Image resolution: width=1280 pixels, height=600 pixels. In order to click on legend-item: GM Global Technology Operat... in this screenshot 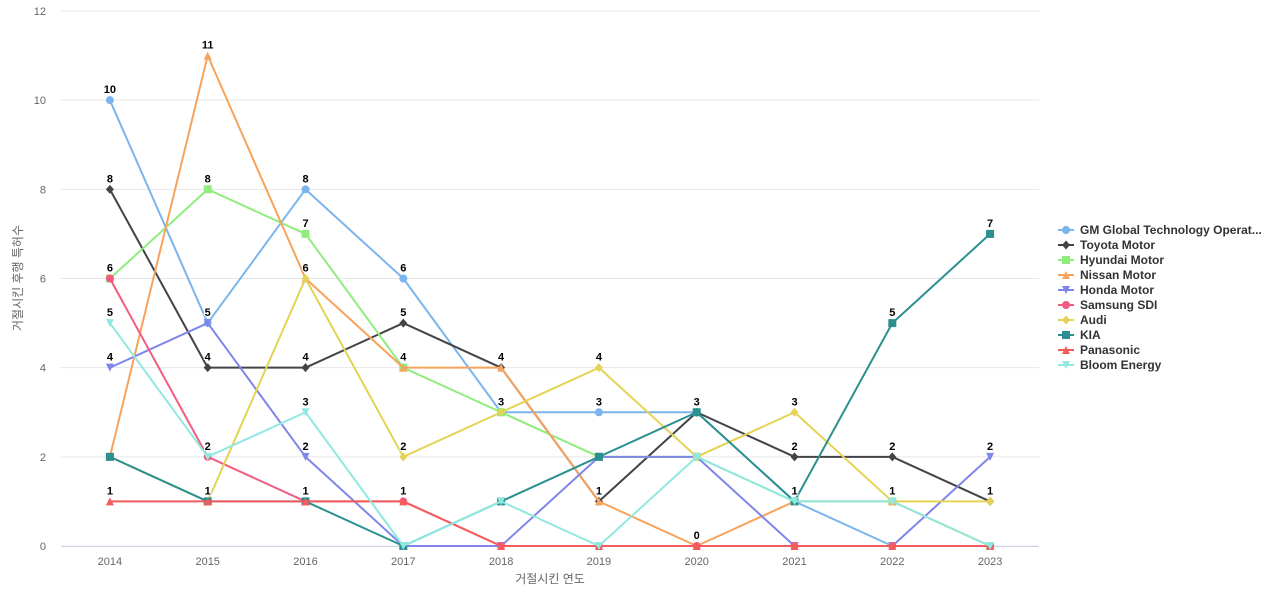, I will do `click(1160, 229)`.